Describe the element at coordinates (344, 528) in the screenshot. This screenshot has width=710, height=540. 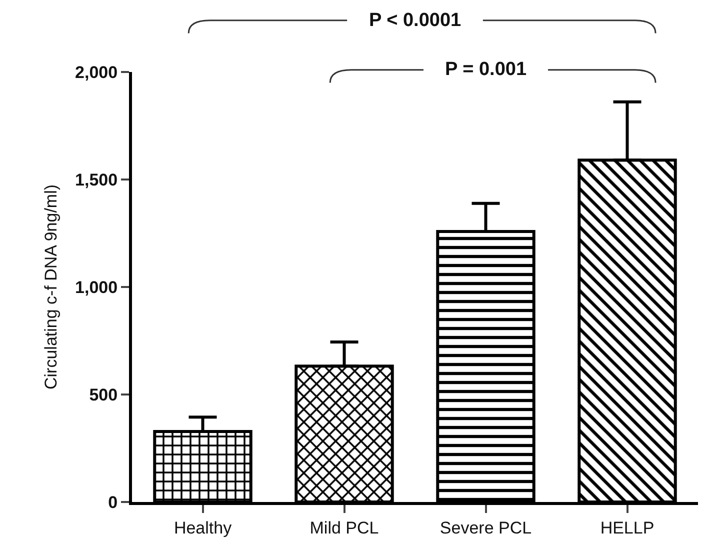
I see `x-tick-label: Mild PCL` at that location.